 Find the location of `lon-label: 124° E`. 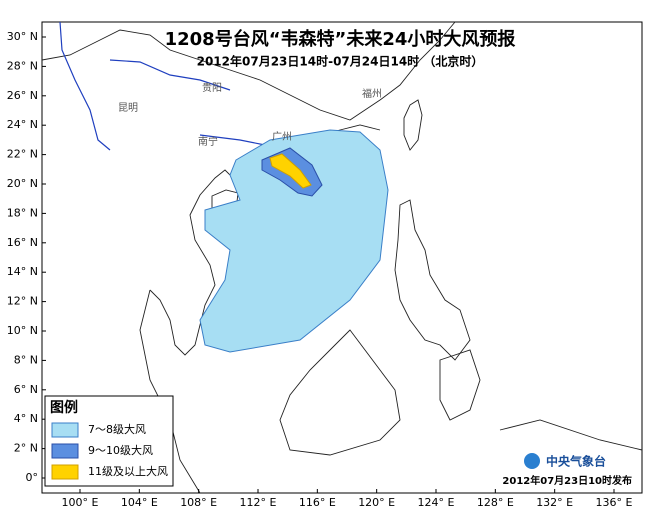

lon-label: 124° E is located at coordinates (436, 502).